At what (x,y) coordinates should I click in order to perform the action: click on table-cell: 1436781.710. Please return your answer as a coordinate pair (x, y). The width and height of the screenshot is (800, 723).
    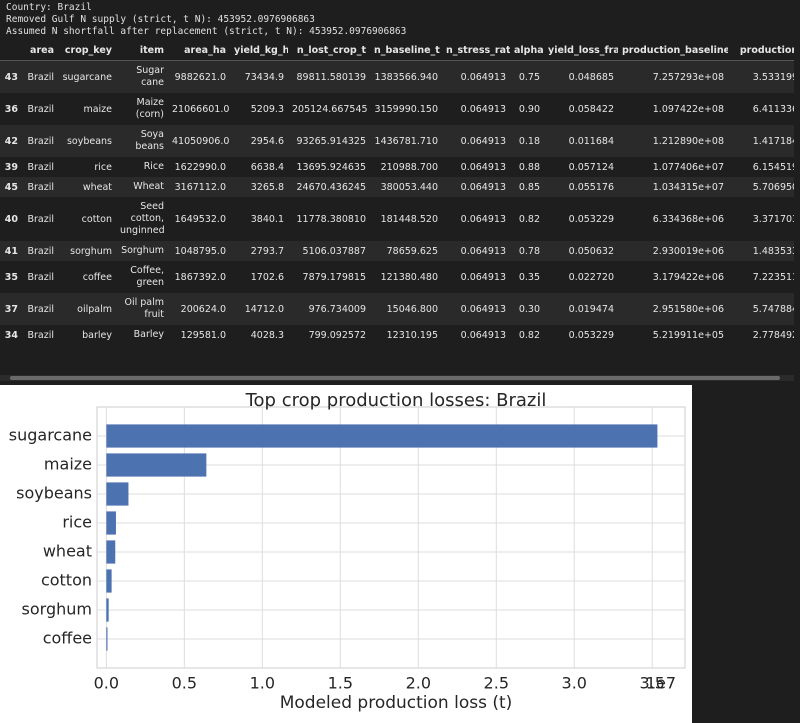
    Looking at the image, I should click on (406, 141).